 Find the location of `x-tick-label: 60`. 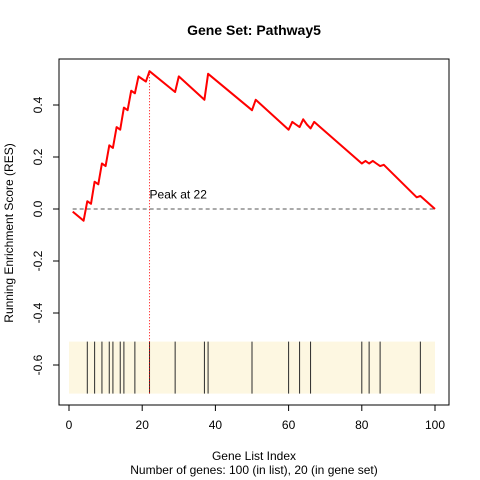

x-tick-label: 60 is located at coordinates (289, 425).